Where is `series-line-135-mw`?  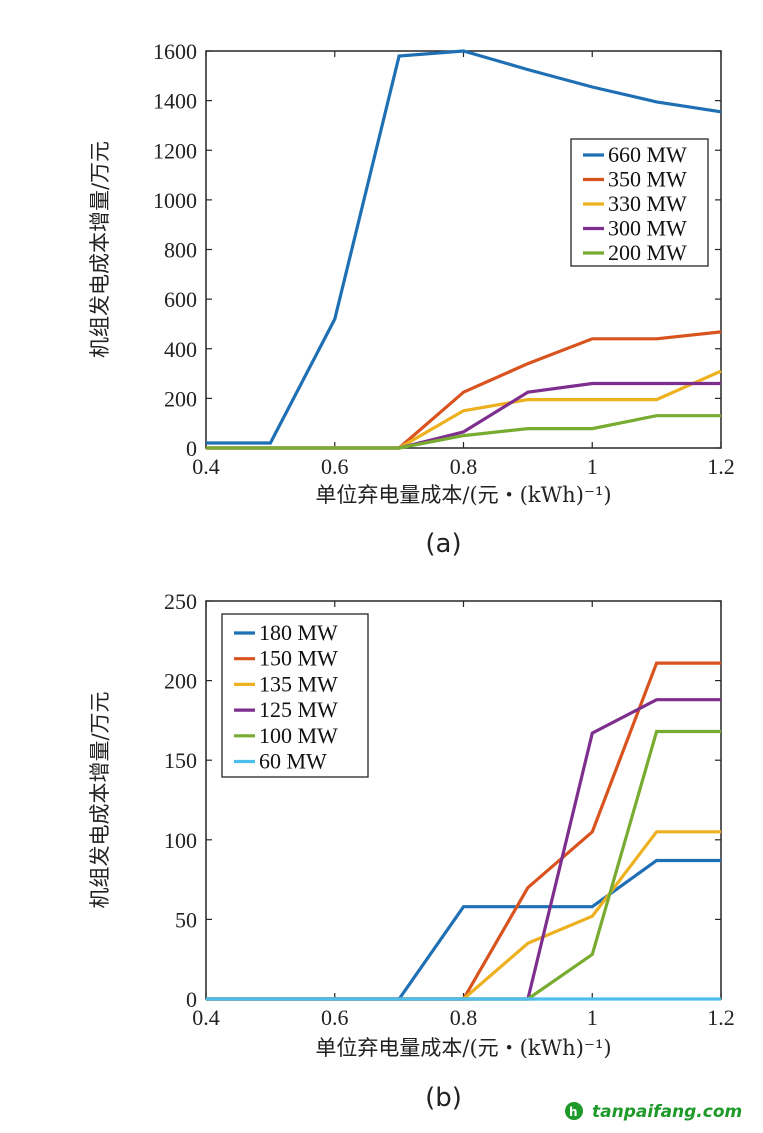
series-line-135-mw is located at coordinates (463, 915).